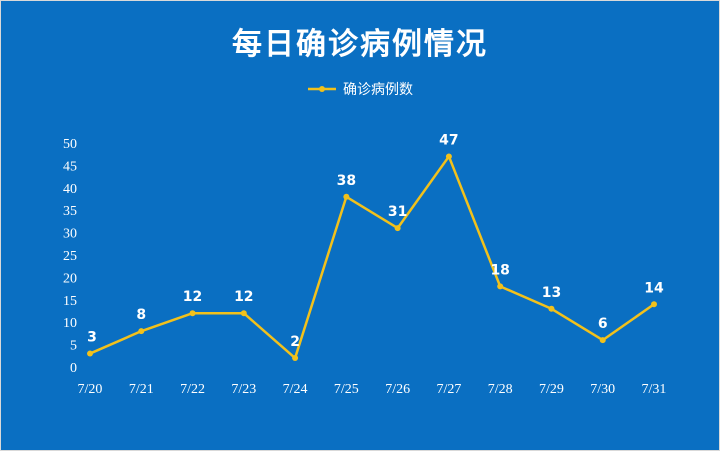  Describe the element at coordinates (192, 389) in the screenshot. I see `x-tick-label: 7/22` at that location.